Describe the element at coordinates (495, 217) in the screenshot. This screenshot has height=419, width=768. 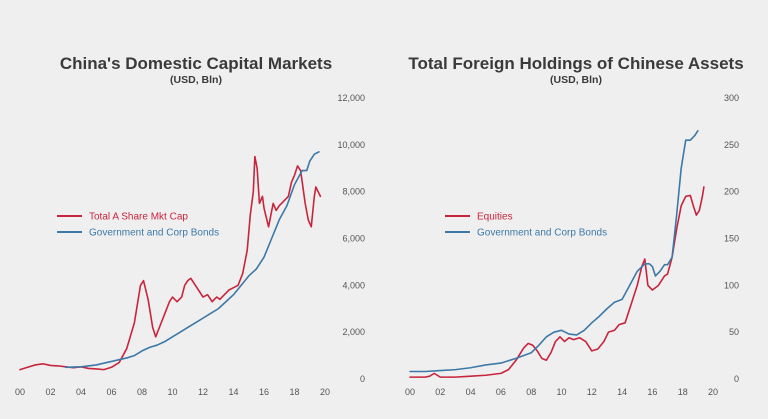
I see `legend-label: Equities` at that location.